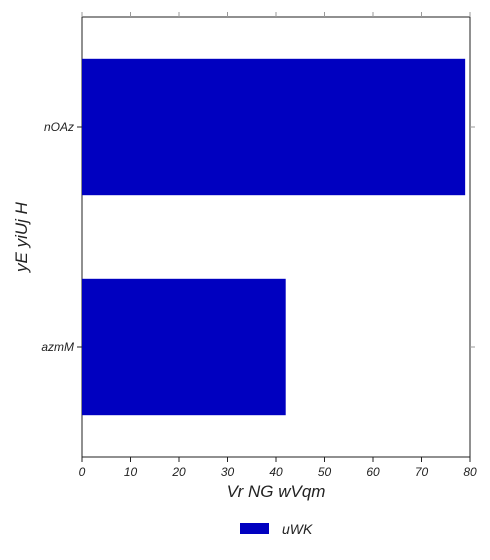 The height and width of the screenshot is (560, 490). What do you see at coordinates (470, 472) in the screenshot?
I see `x-tick-label: 80` at bounding box center [470, 472].